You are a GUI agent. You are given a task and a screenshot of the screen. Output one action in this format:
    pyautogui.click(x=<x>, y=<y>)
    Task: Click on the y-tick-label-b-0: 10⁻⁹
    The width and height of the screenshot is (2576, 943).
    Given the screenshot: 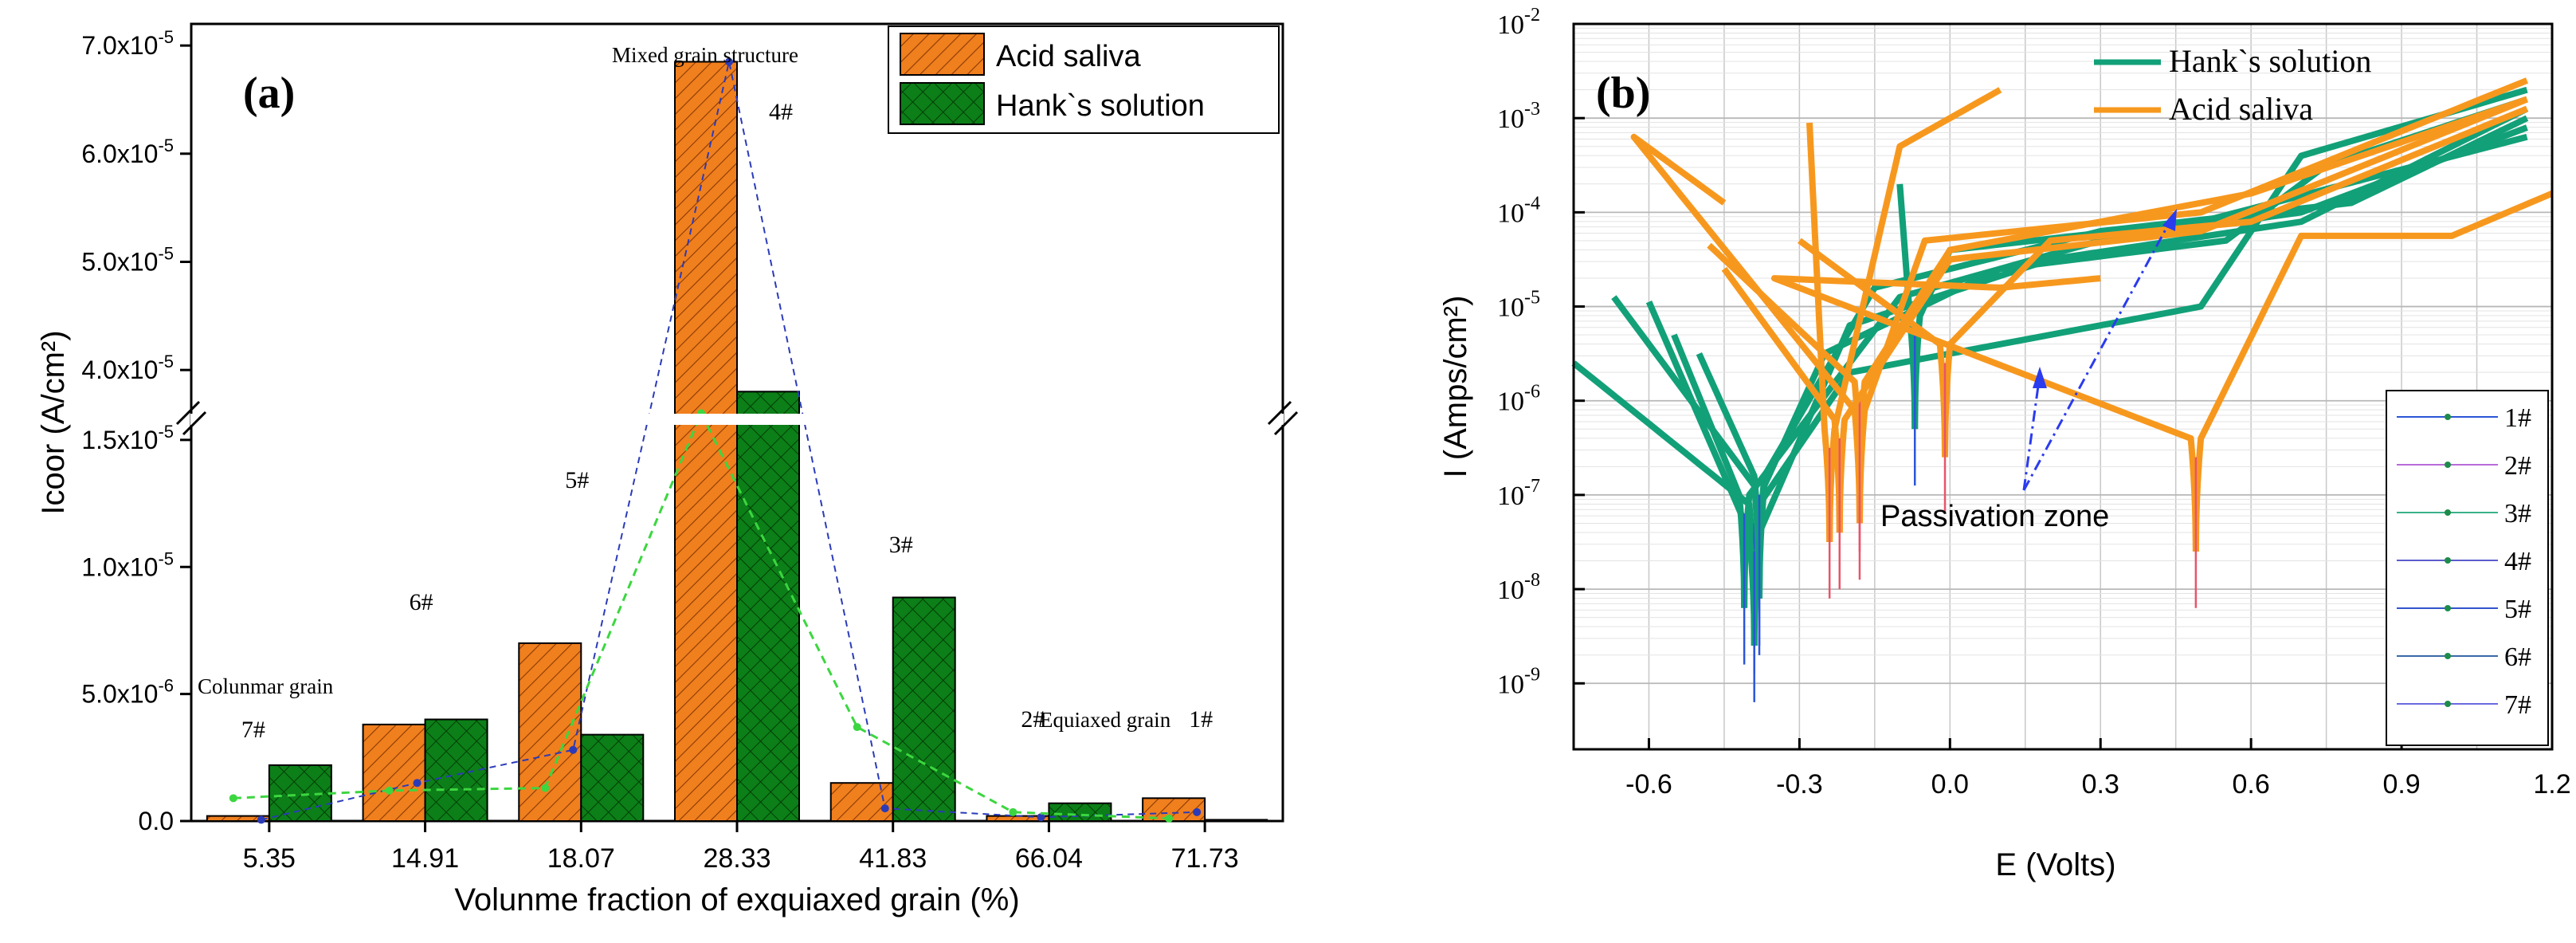 What is the action you would take?
    pyautogui.click(x=1518, y=681)
    